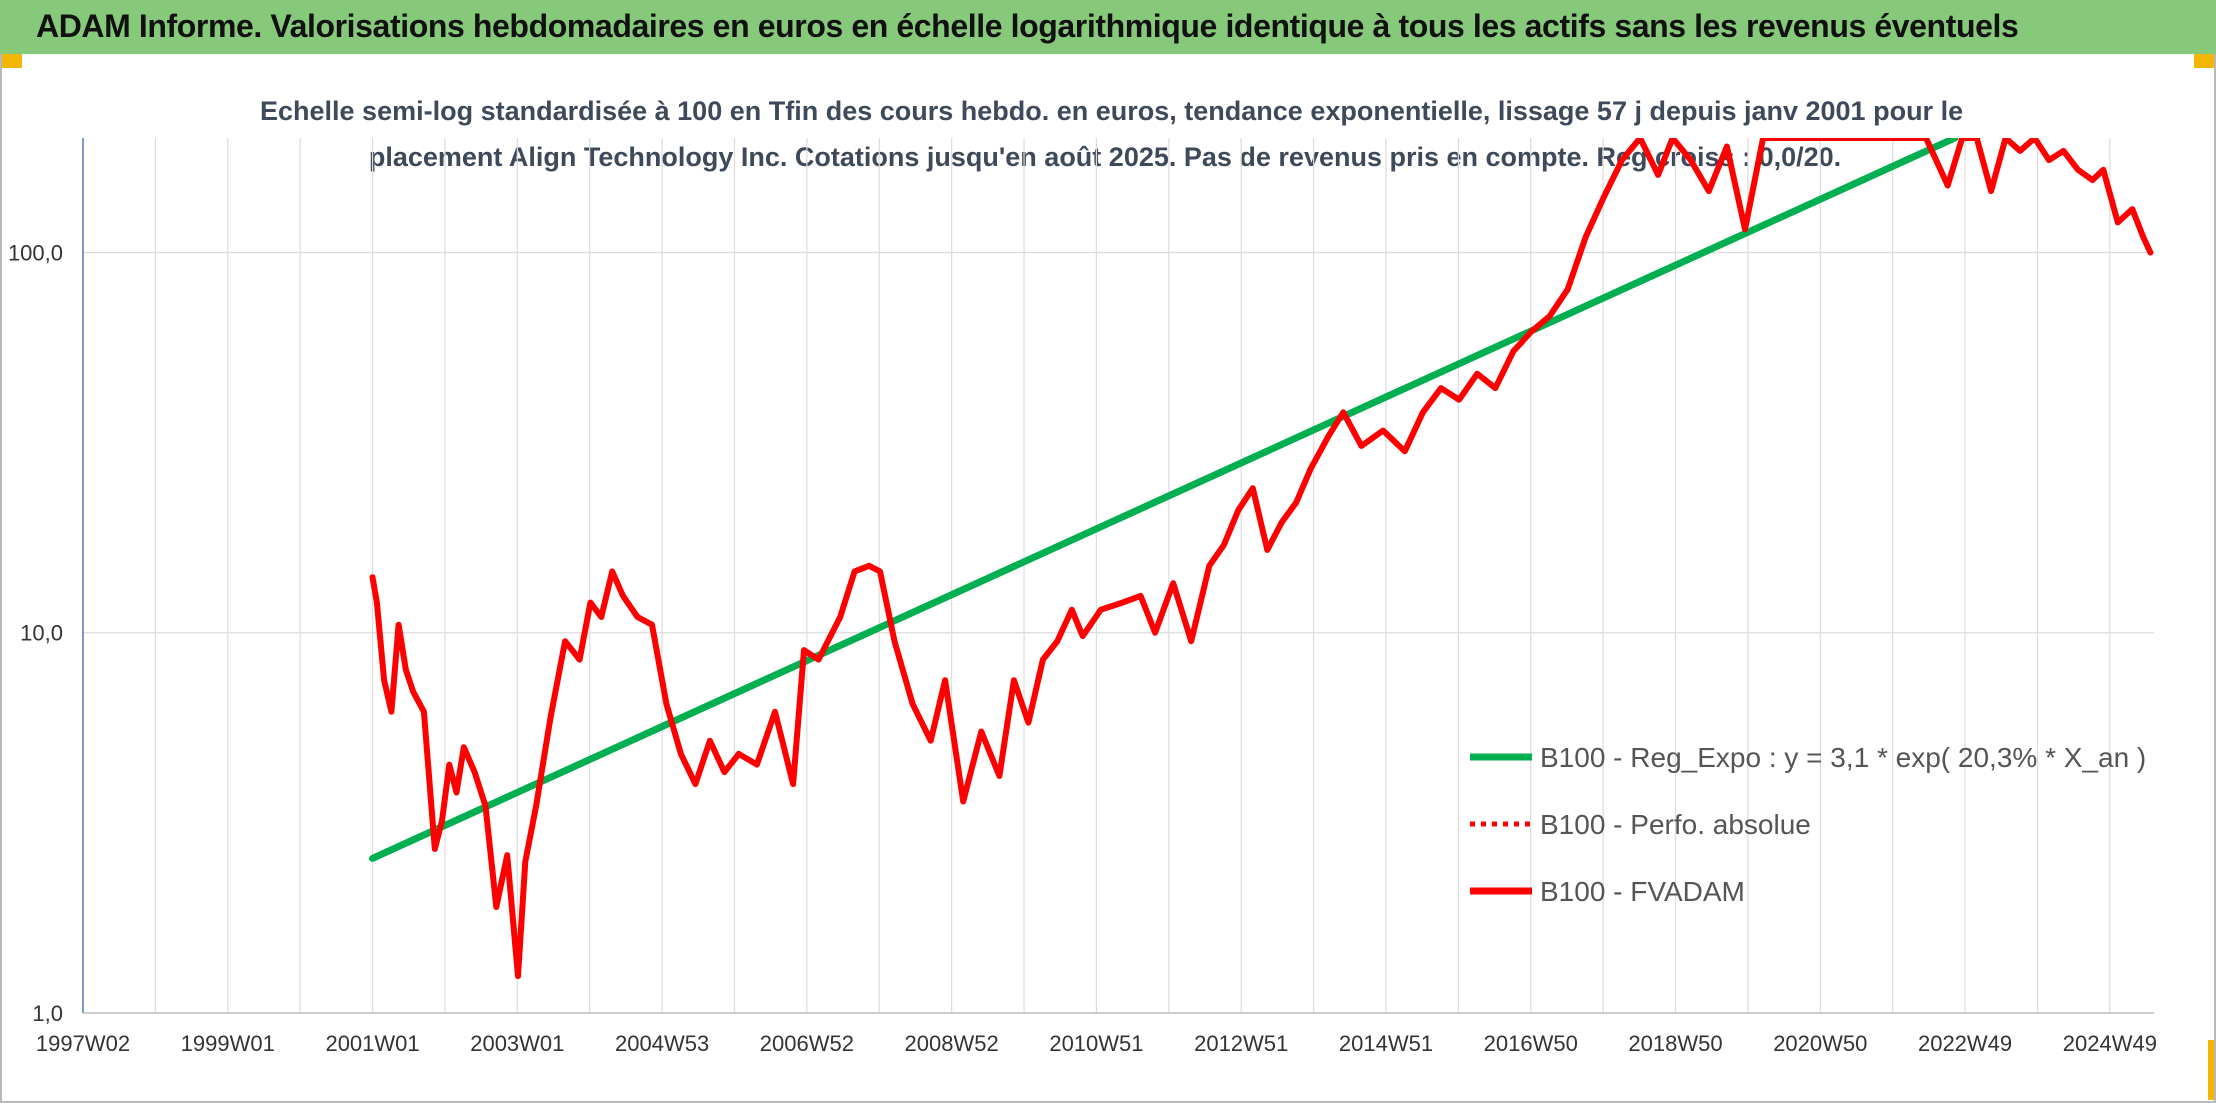 This screenshot has width=2216, height=1103. What do you see at coordinates (1531, 1043) in the screenshot?
I see `x-tick-label: 2016W50` at bounding box center [1531, 1043].